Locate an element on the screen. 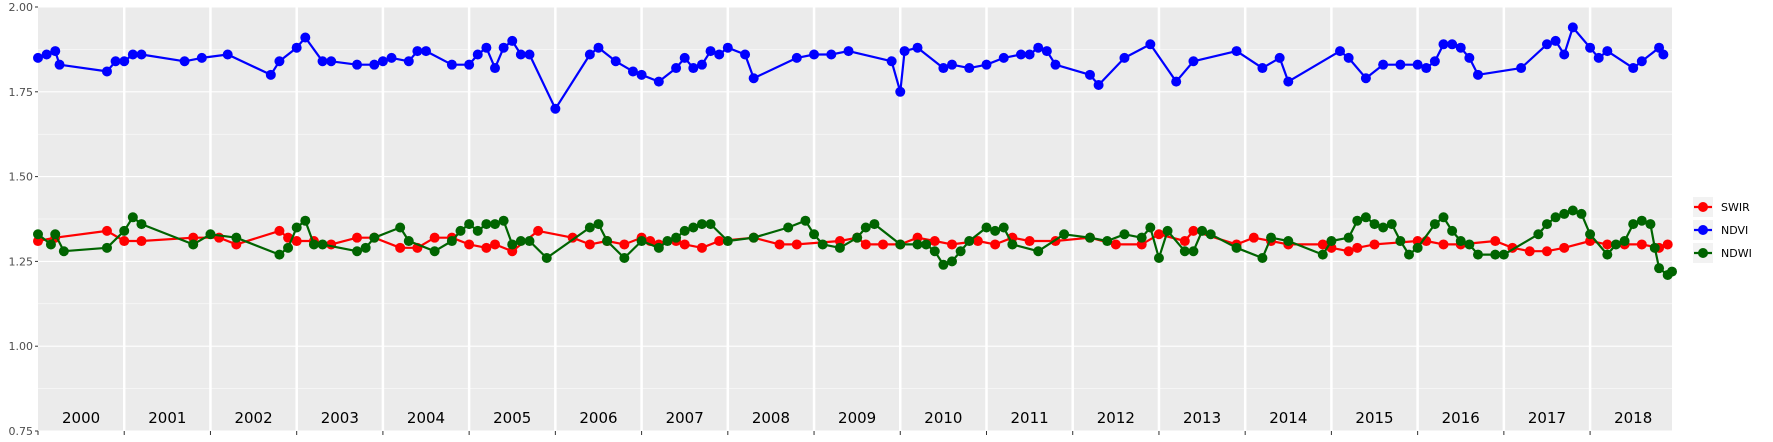 This screenshot has width=1773, height=442. year-label: 2014 is located at coordinates (1288, 418).